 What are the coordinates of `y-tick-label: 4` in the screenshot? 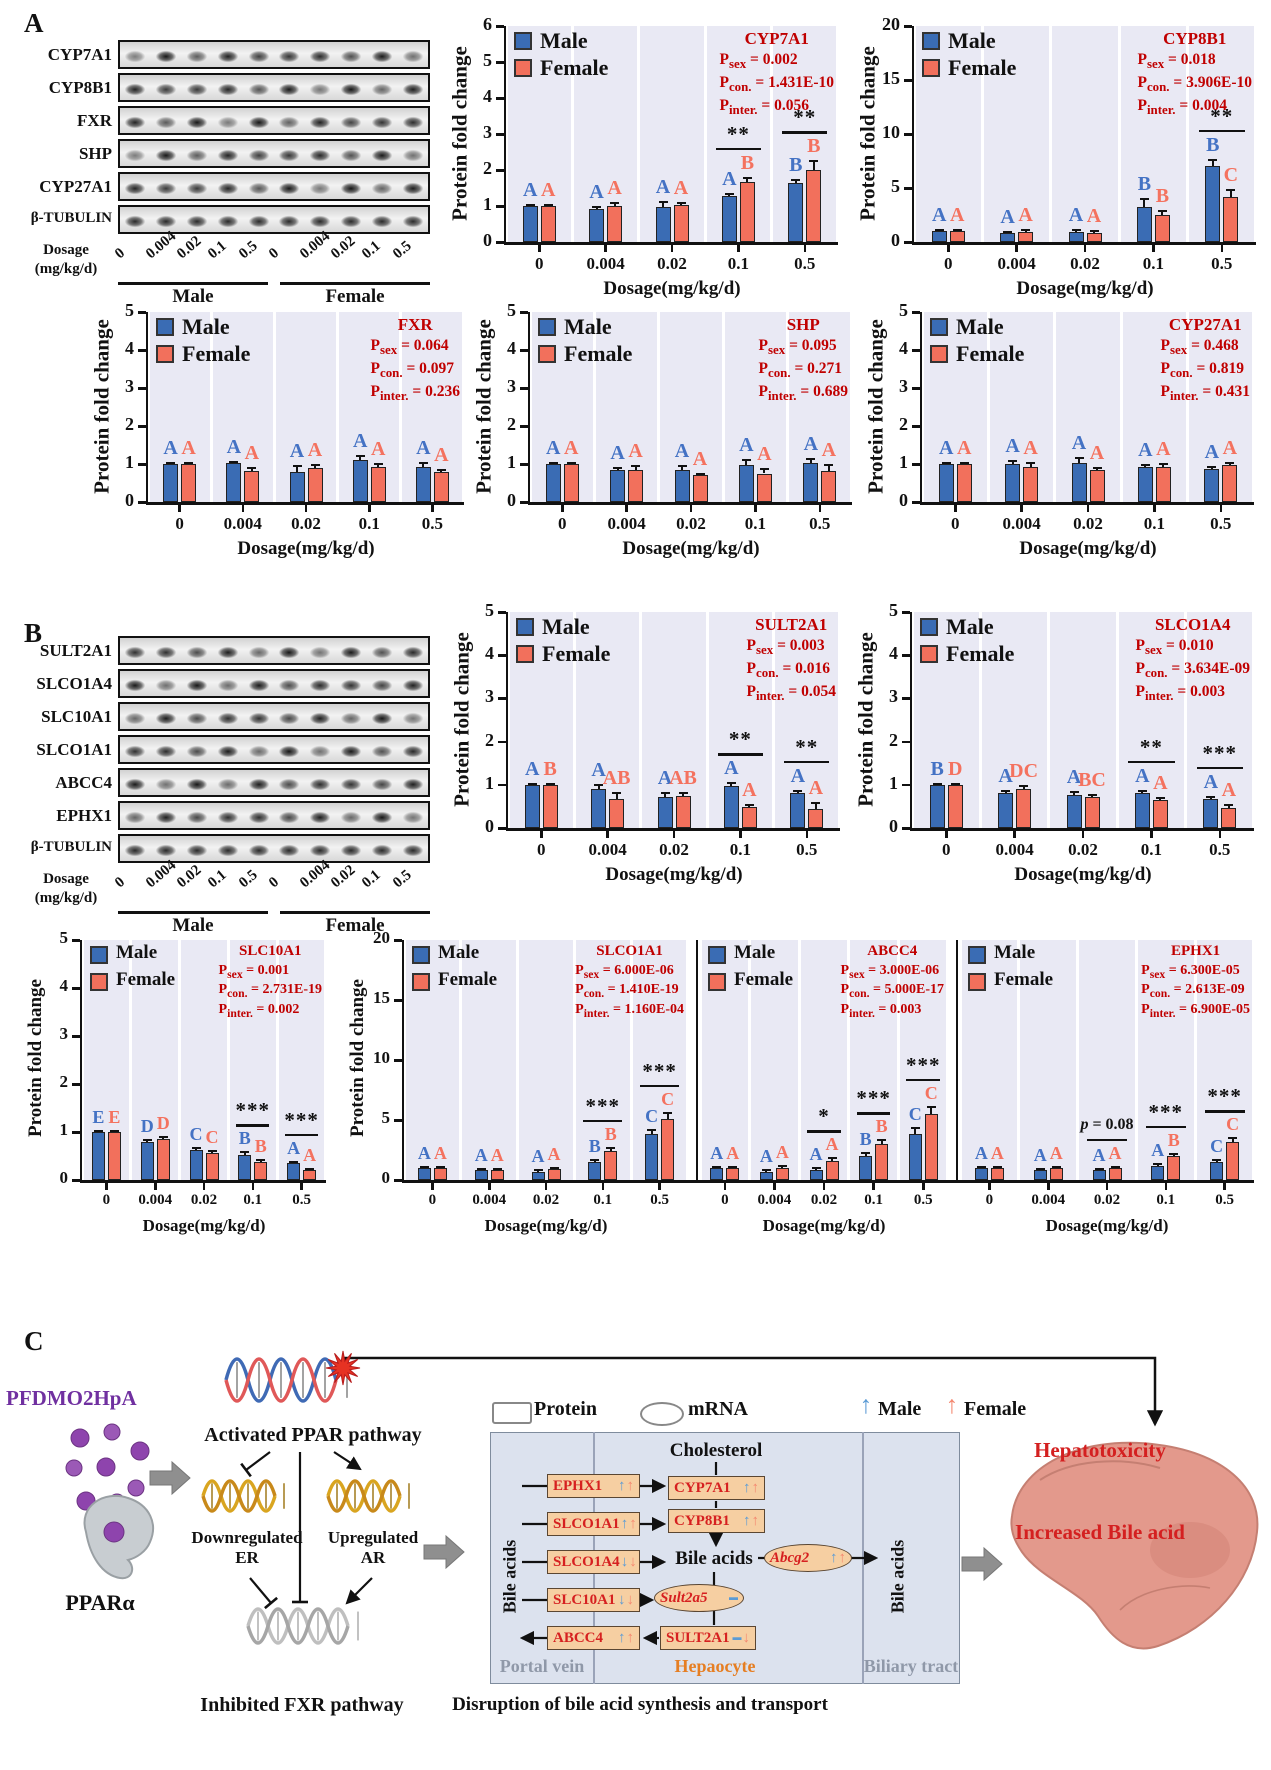 It's located at (903, 348).